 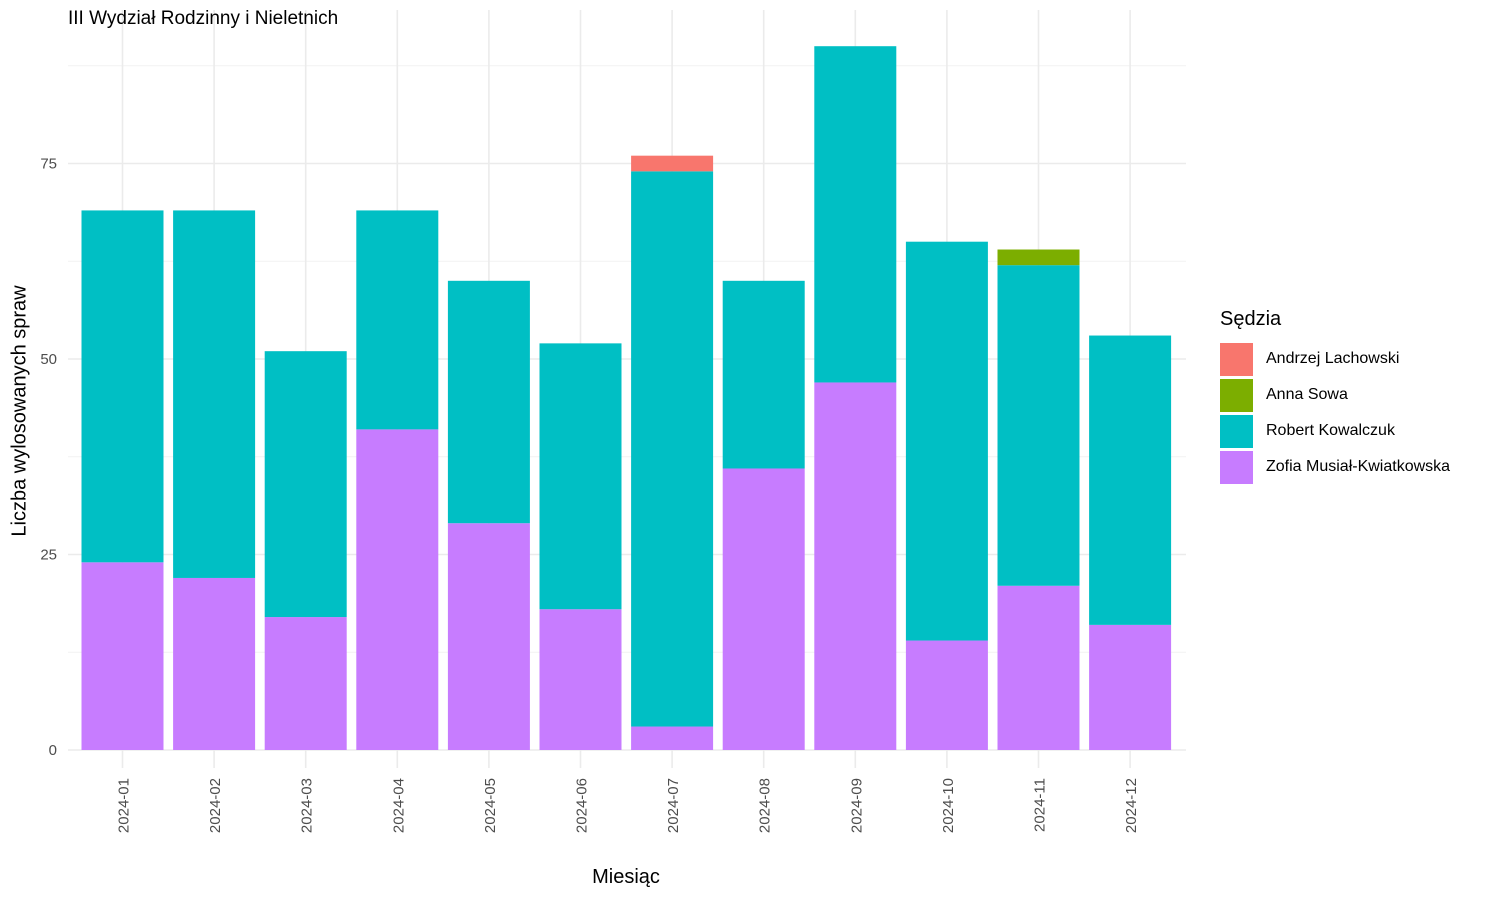 What do you see at coordinates (1040, 805) in the screenshot?
I see `x-tick-label: 2024-11` at bounding box center [1040, 805].